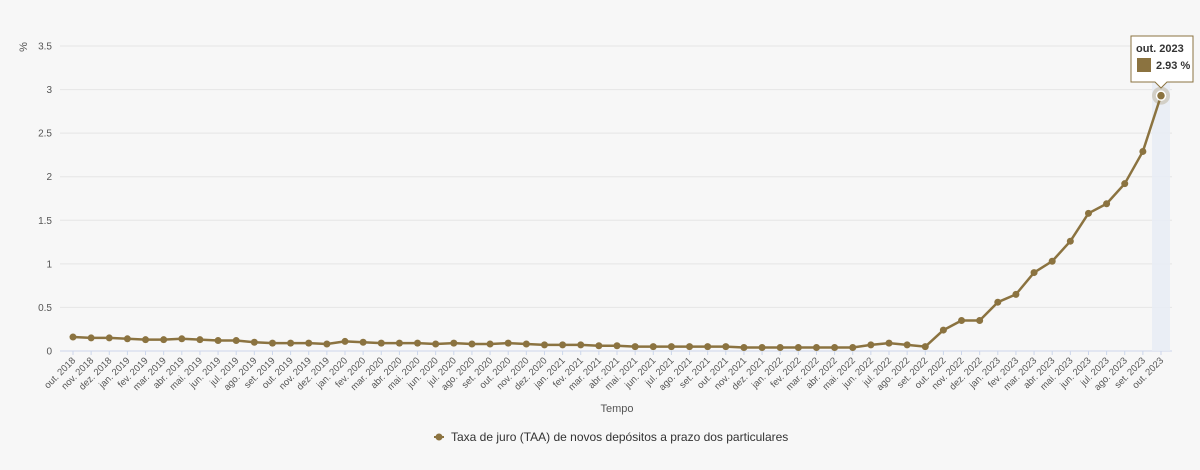  I want to click on legend-marker-icon, so click(439, 437).